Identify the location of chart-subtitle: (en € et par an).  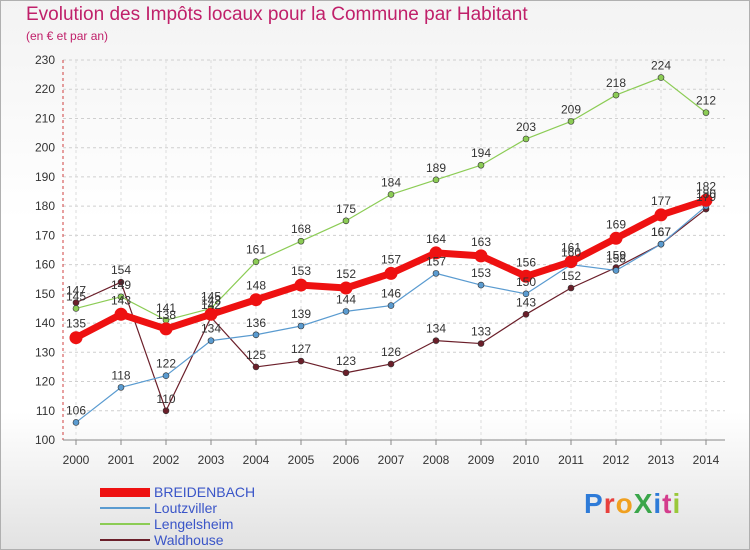
(67, 36).